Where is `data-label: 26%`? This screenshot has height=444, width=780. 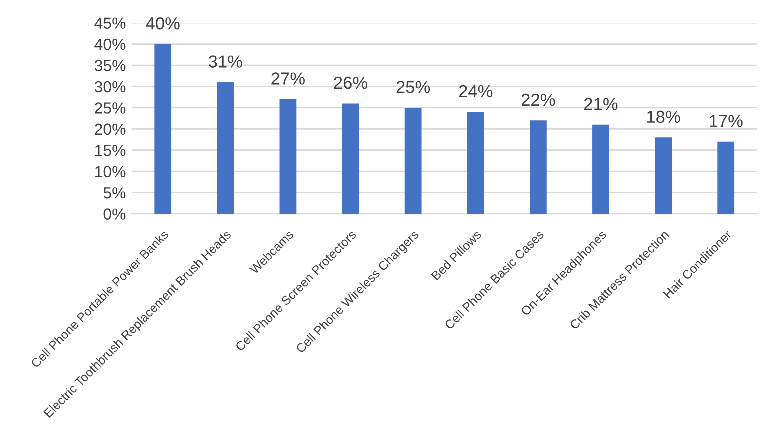 data-label: 26% is located at coordinates (351, 83).